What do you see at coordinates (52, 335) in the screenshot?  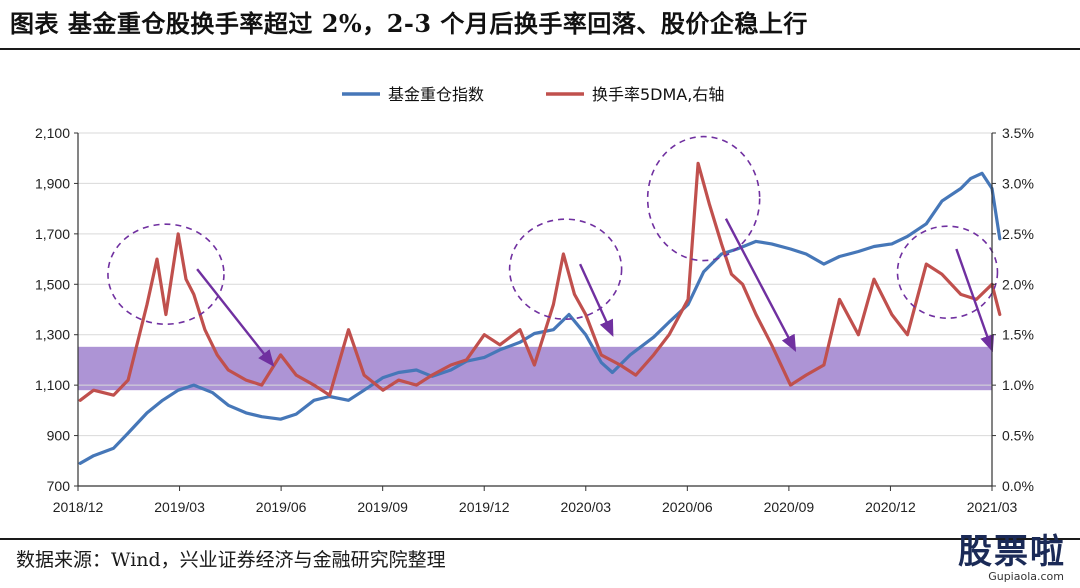 I see `y-left-tick-label: 1,300` at bounding box center [52, 335].